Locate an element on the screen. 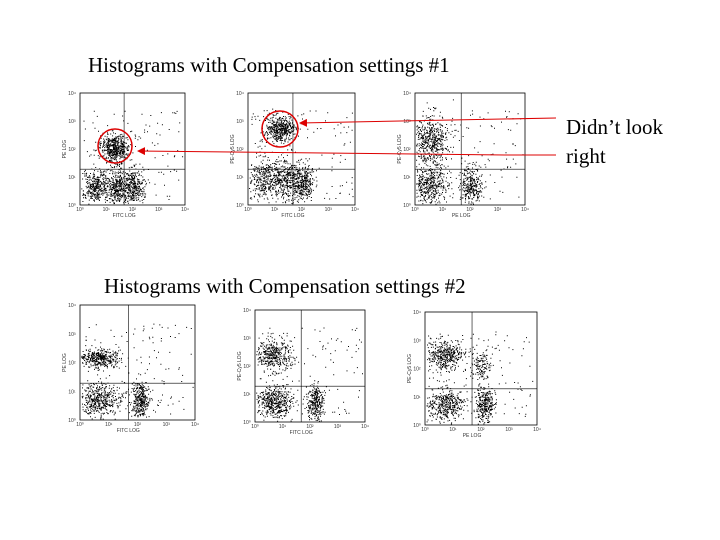  plot-frame is located at coordinates (470, 149).